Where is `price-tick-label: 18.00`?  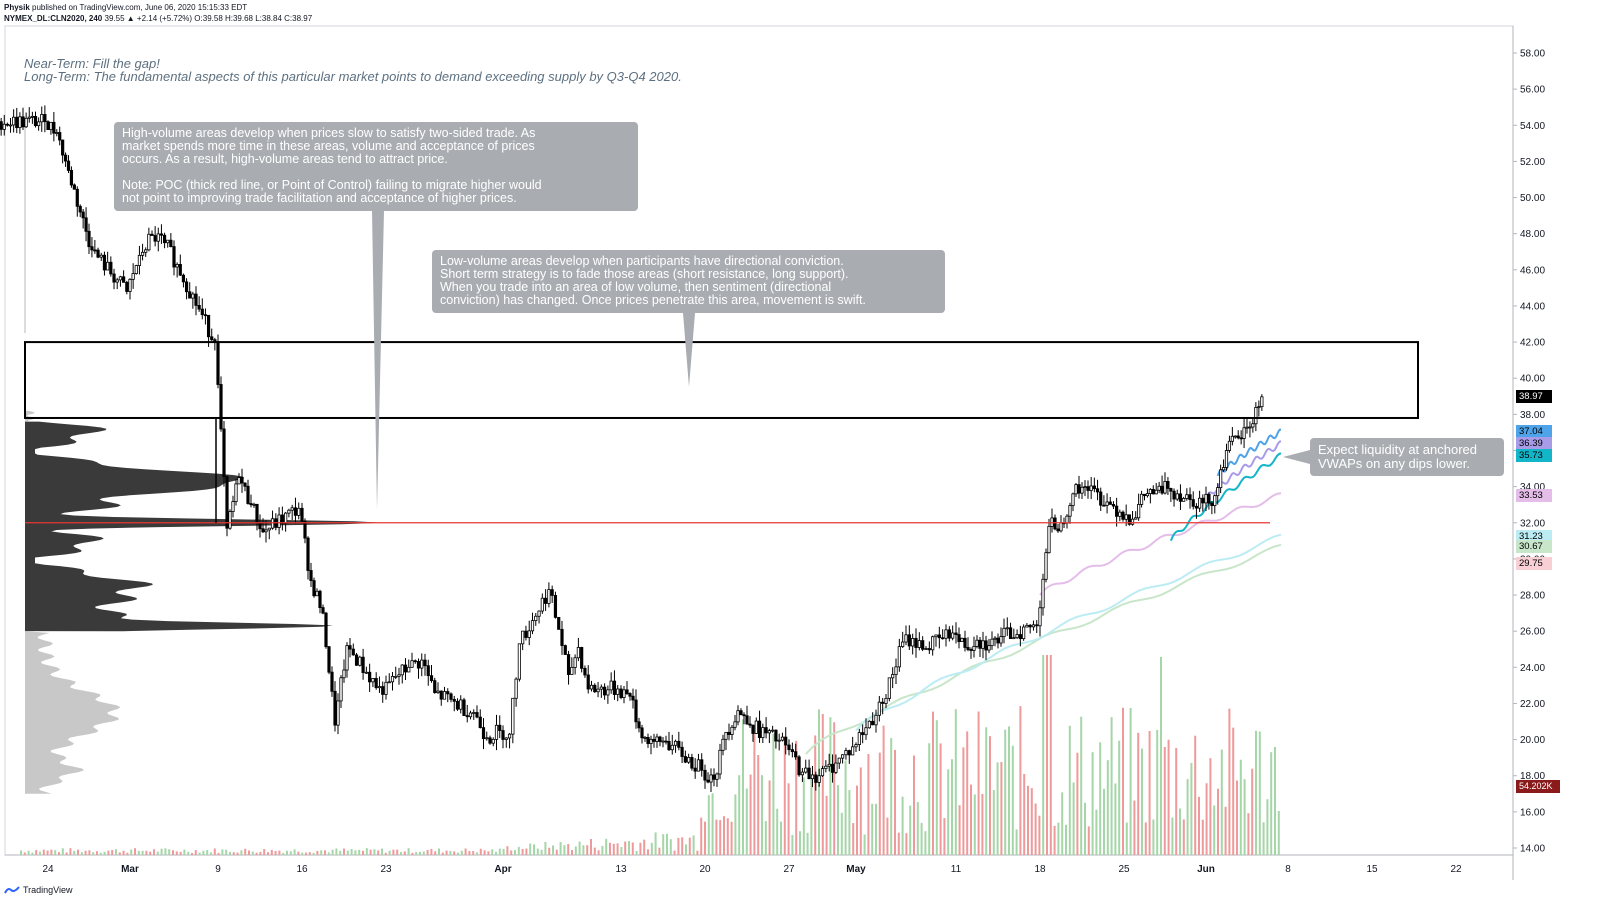 price-tick-label: 18.00 is located at coordinates (1532, 776).